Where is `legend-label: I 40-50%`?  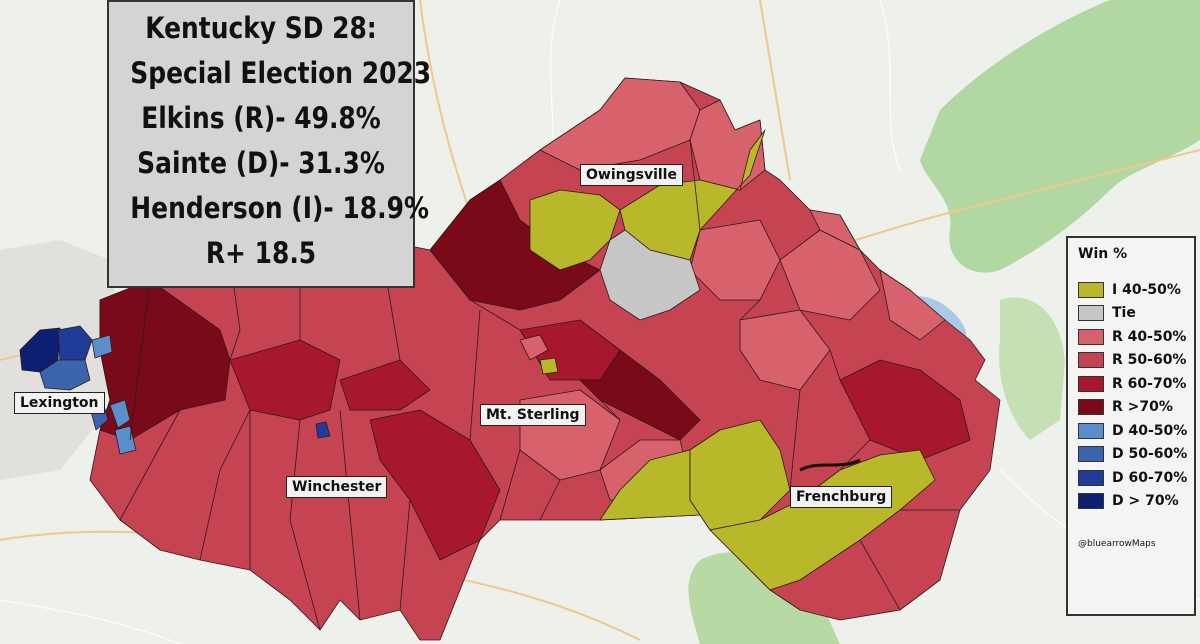 legend-label: I 40-50% is located at coordinates (1146, 289).